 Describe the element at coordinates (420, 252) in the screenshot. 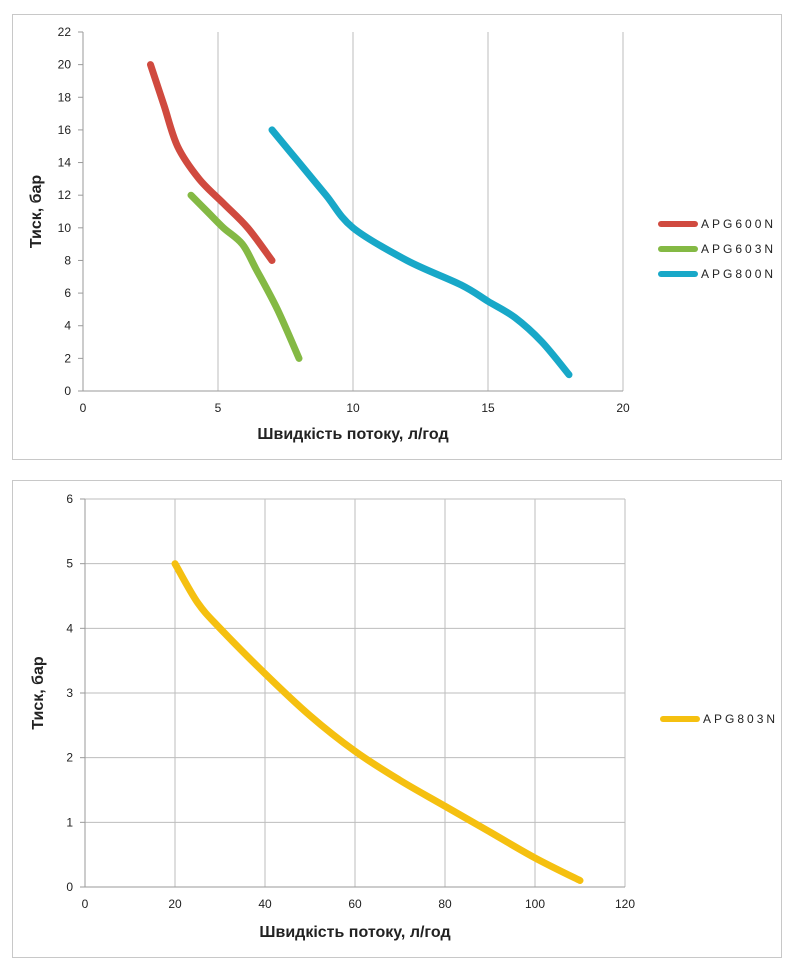

I see `series-line-apg800n` at that location.